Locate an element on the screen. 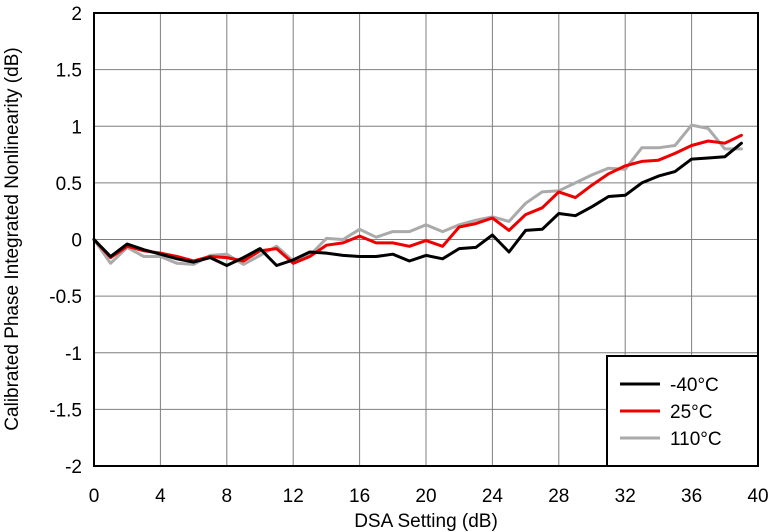  x-tick-label: 8 is located at coordinates (227, 496).